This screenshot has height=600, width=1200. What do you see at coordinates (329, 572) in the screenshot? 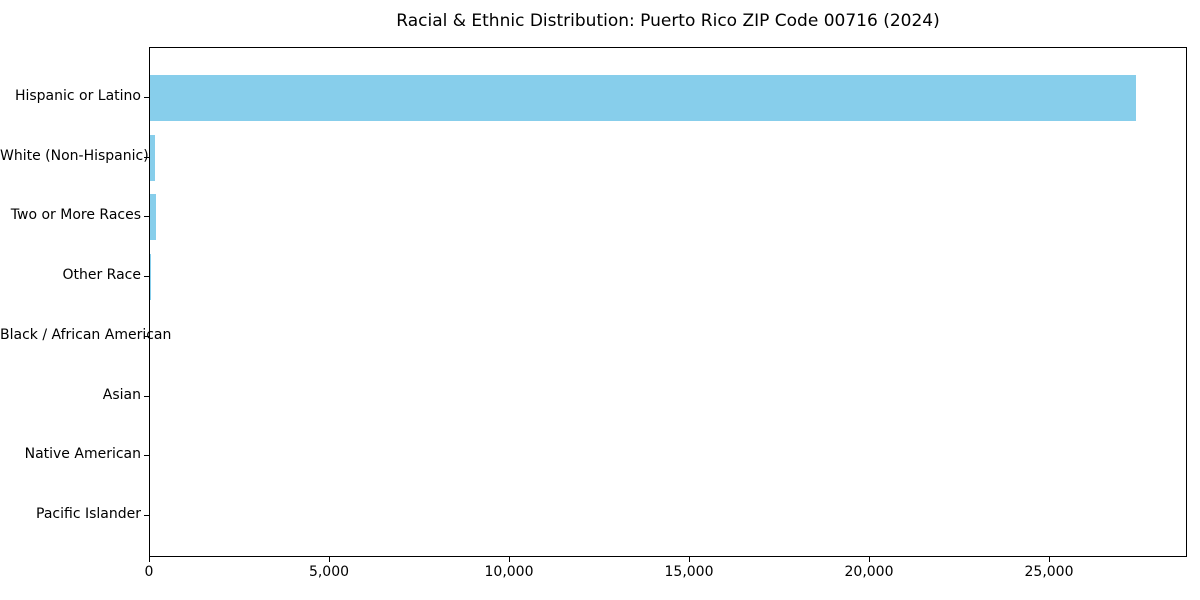
I see `x-tick-label: 5,000` at bounding box center [329, 572].